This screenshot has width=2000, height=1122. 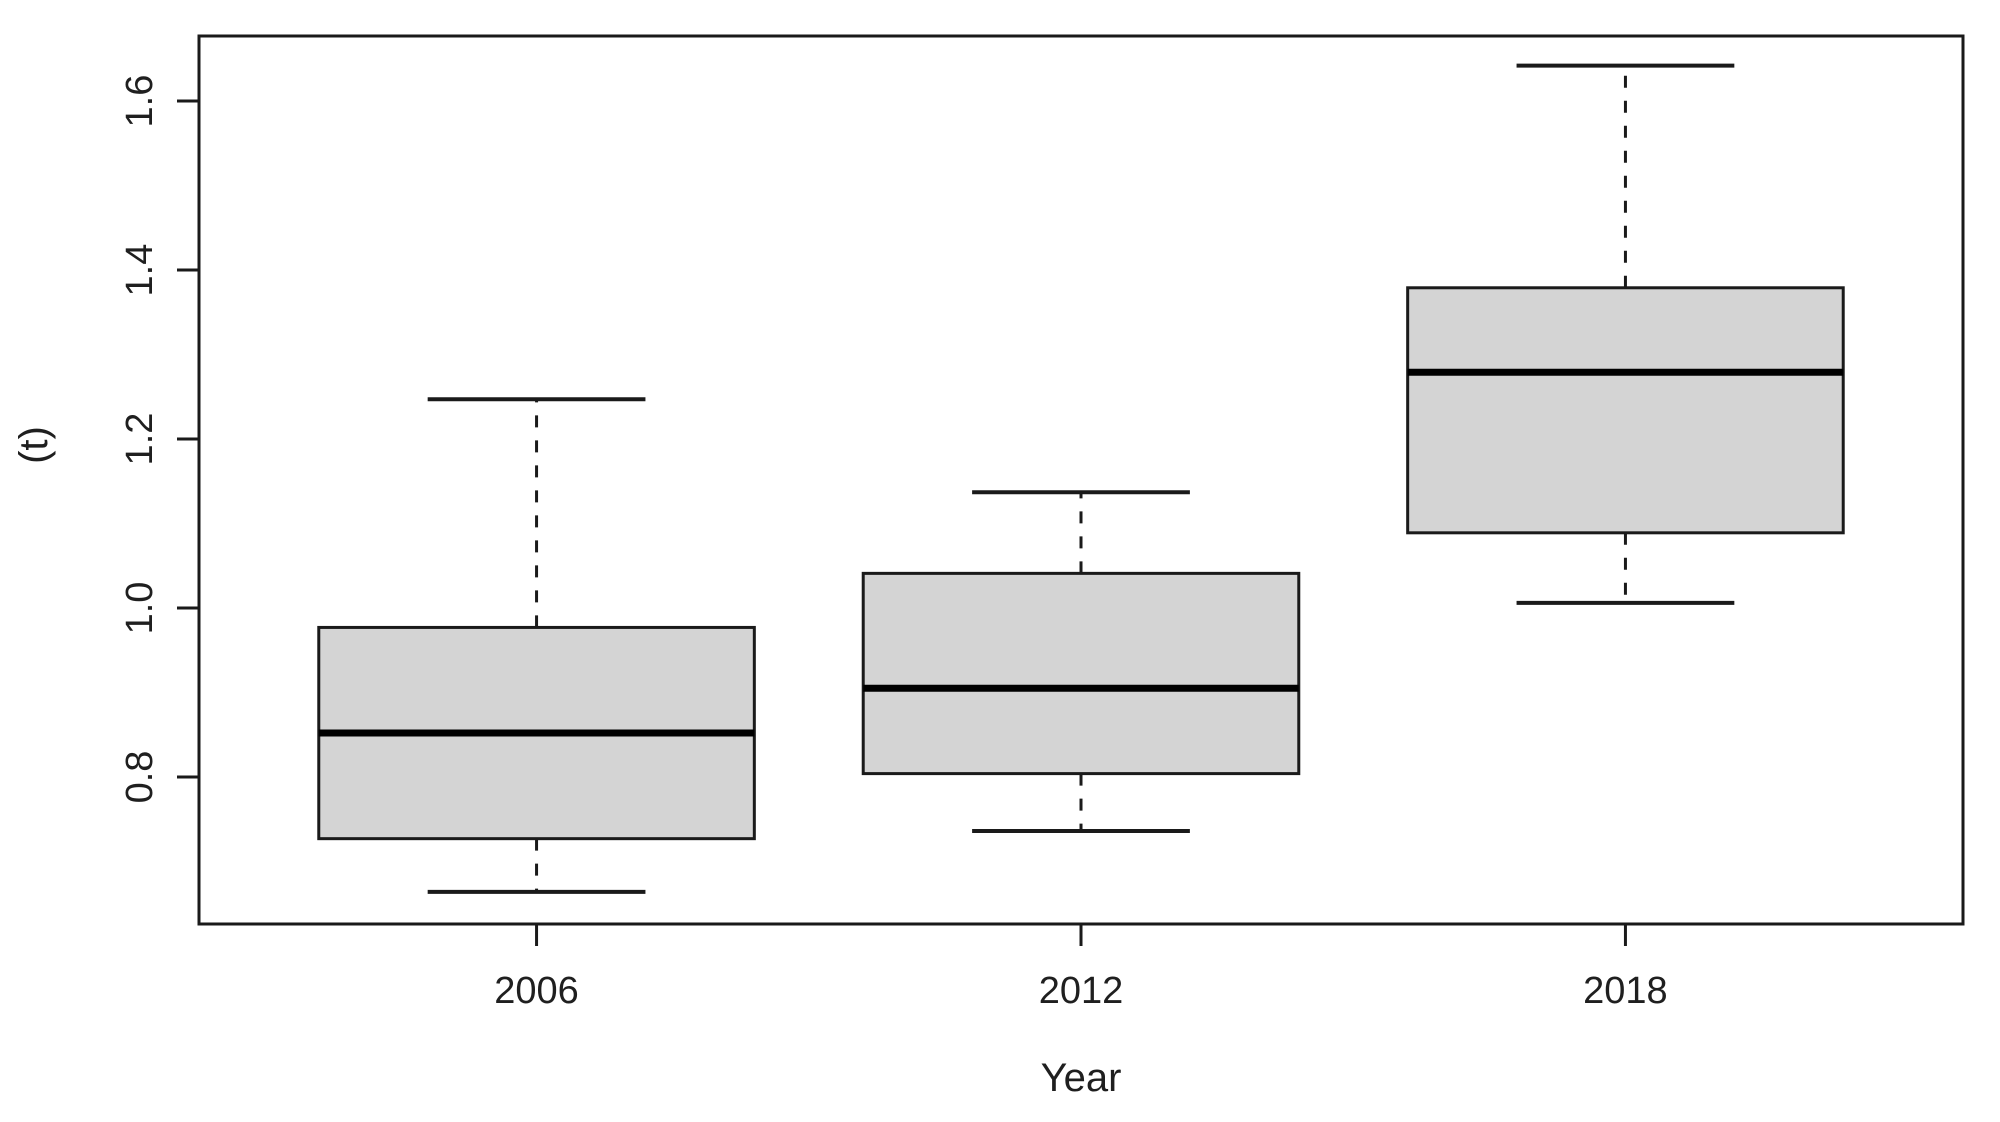 I want to click on box-group-2006, so click(x=536, y=645).